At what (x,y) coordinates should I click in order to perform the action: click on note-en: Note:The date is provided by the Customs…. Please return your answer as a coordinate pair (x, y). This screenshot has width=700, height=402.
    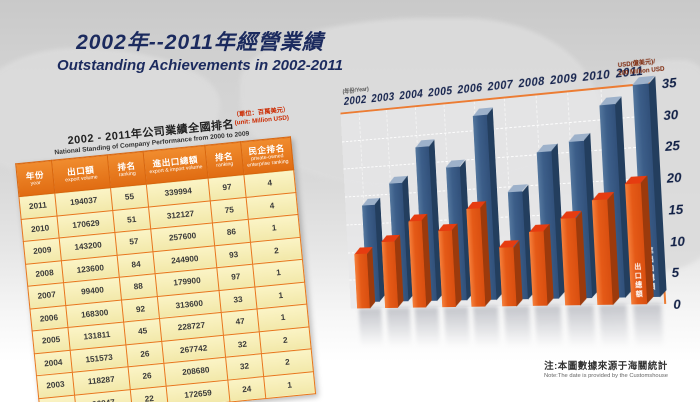
    Looking at the image, I should click on (605, 376).